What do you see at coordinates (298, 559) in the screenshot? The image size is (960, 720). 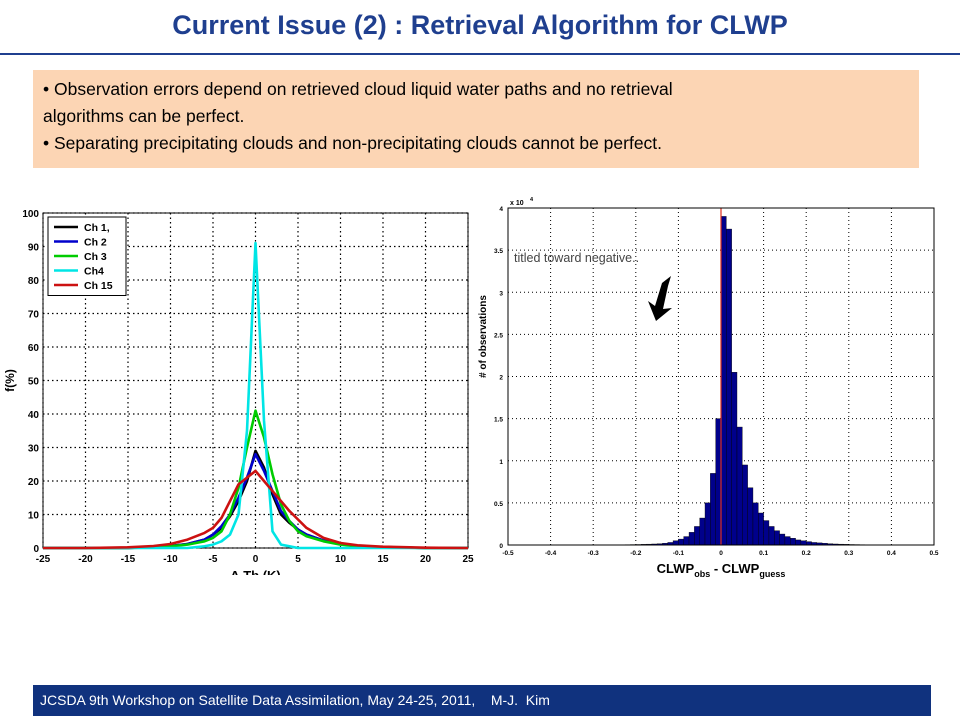 I see `x-tick-label: 5` at bounding box center [298, 559].